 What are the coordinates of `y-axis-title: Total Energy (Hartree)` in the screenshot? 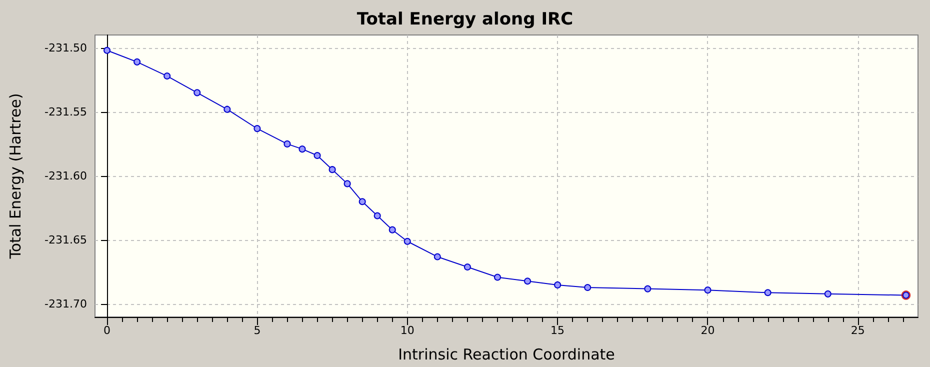 It's located at (15, 176).